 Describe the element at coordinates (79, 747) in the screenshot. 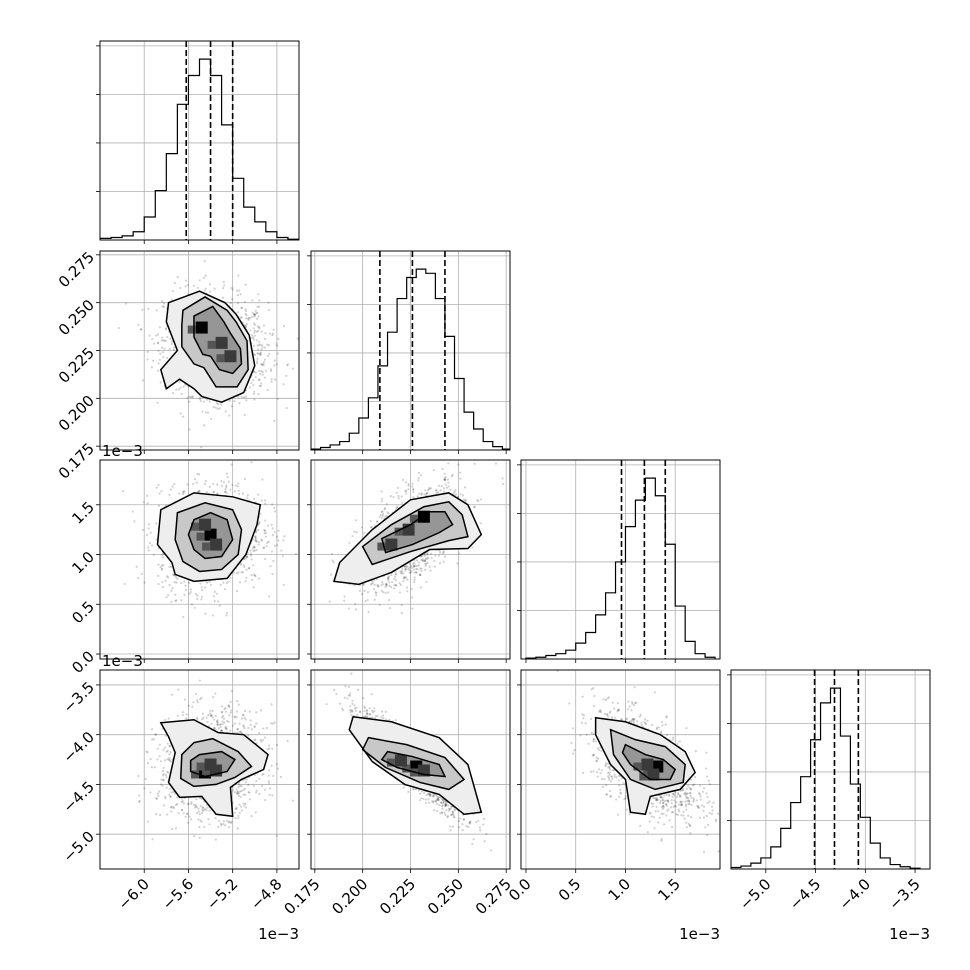

I see `y-tick-label: −4.0` at that location.